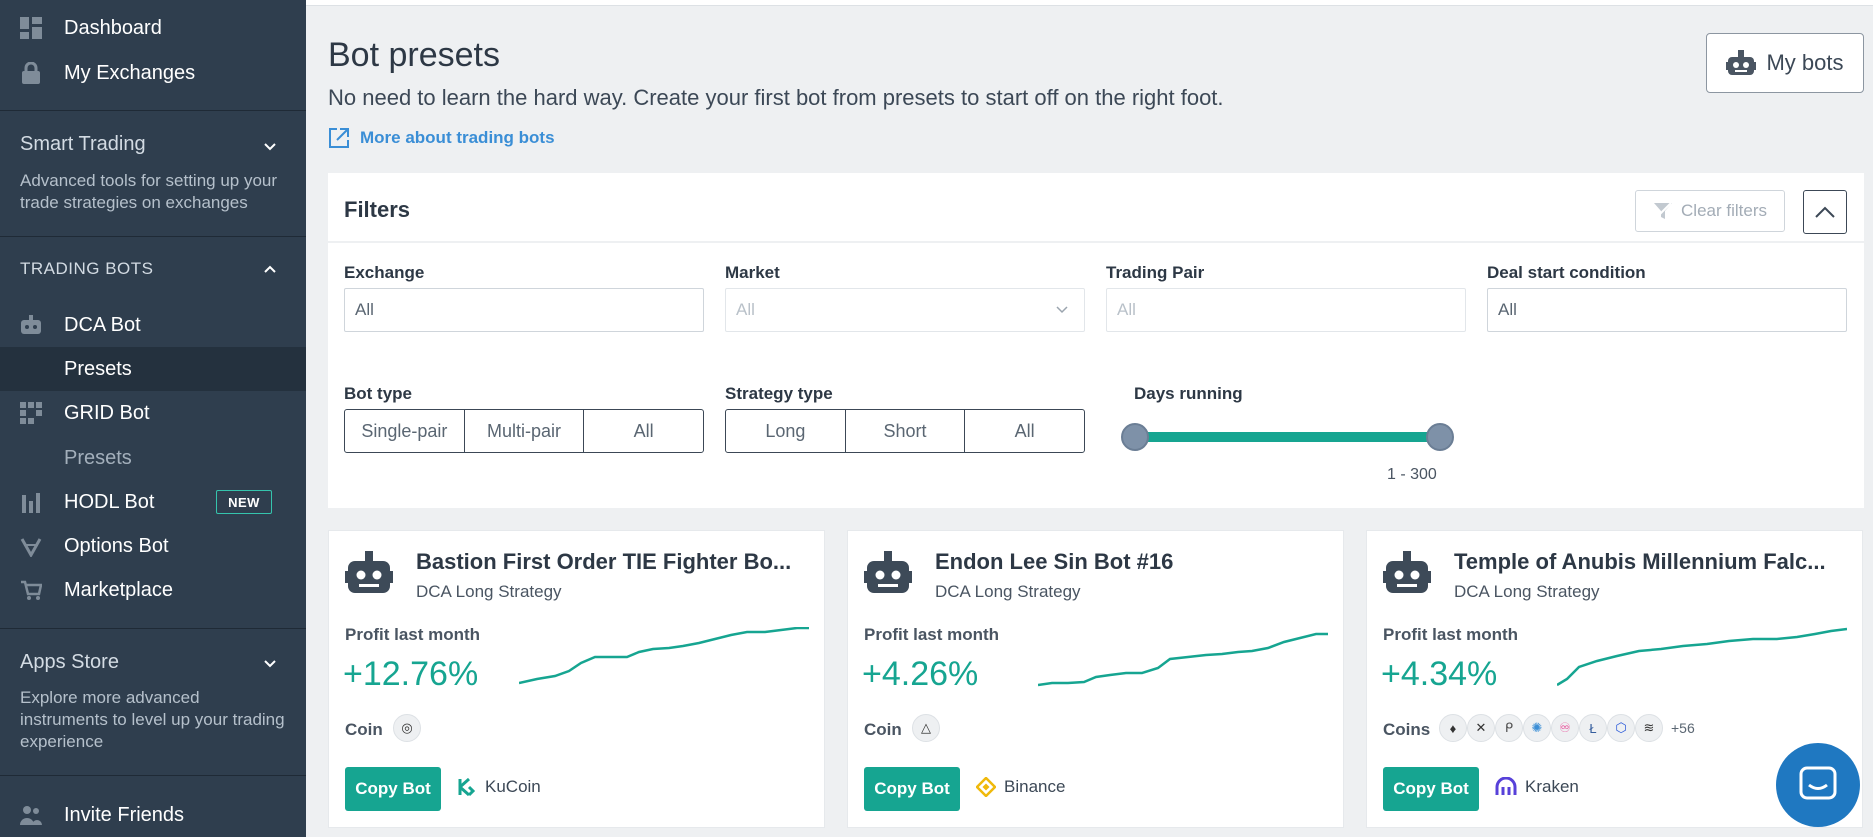  What do you see at coordinates (524, 310) in the screenshot?
I see `exchange-select: All` at bounding box center [524, 310].